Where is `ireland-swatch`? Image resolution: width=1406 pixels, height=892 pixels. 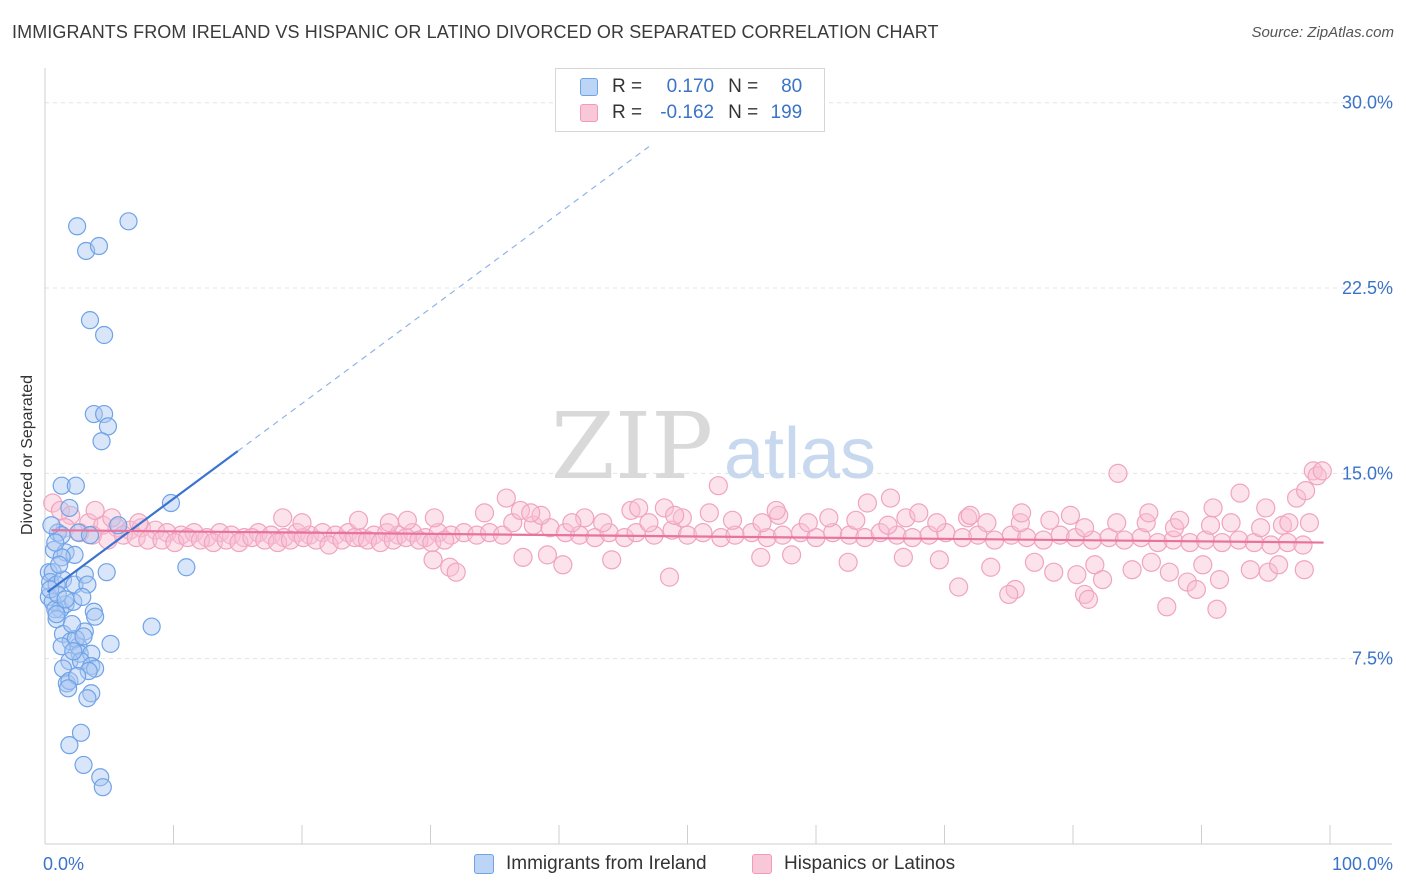
ireland-swatch is located at coordinates (589, 87).